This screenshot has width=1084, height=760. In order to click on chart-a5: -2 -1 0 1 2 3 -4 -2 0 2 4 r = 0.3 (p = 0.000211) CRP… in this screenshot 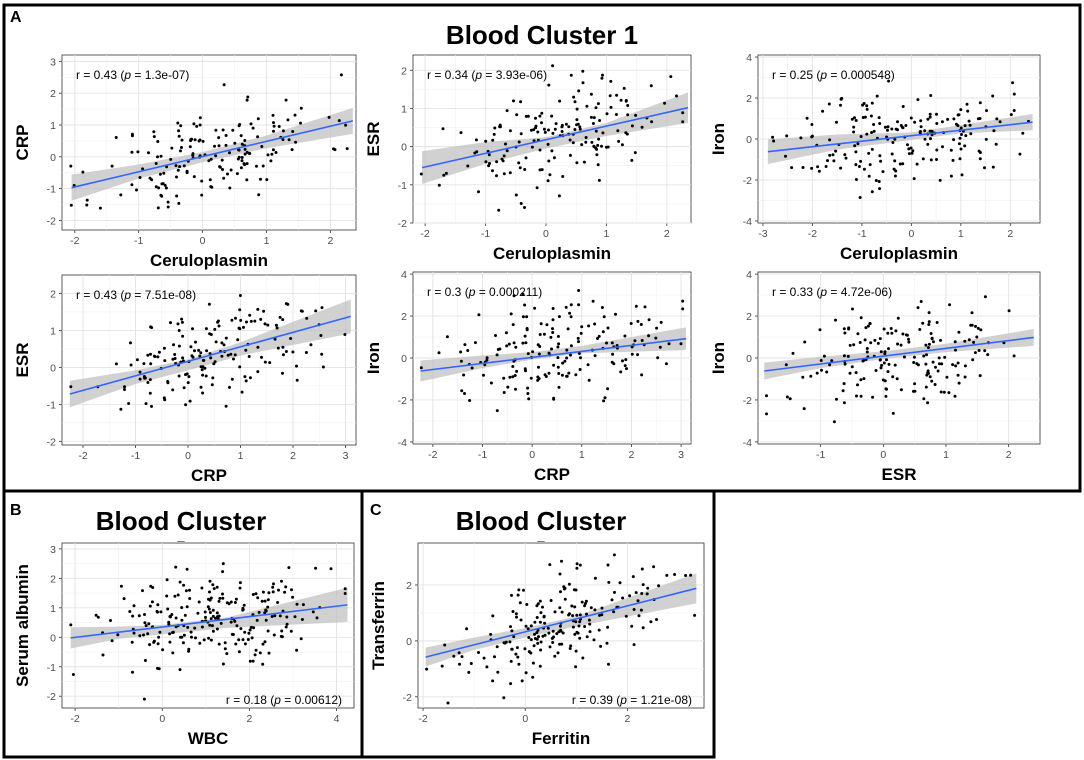, I will do `click(528, 376)`.